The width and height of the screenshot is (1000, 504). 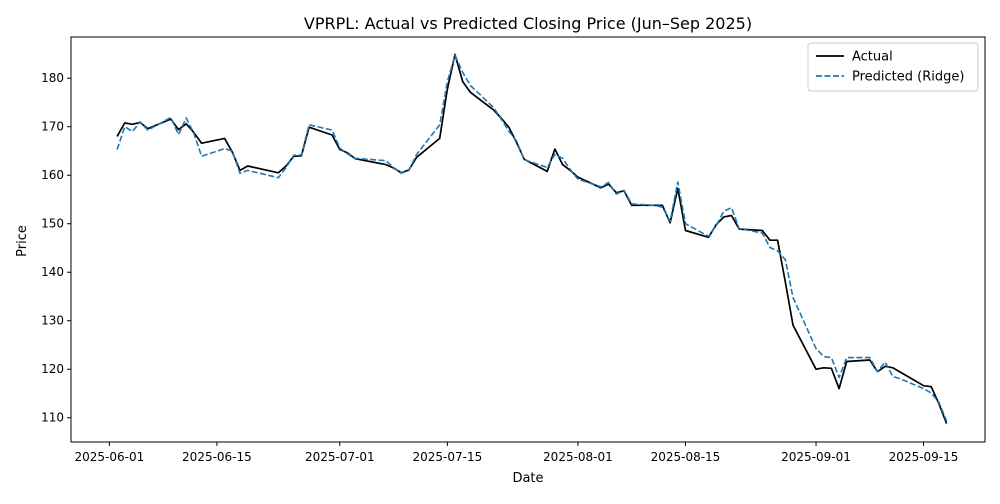 I want to click on x-tick-label: 2025-08-01, so click(x=578, y=457).